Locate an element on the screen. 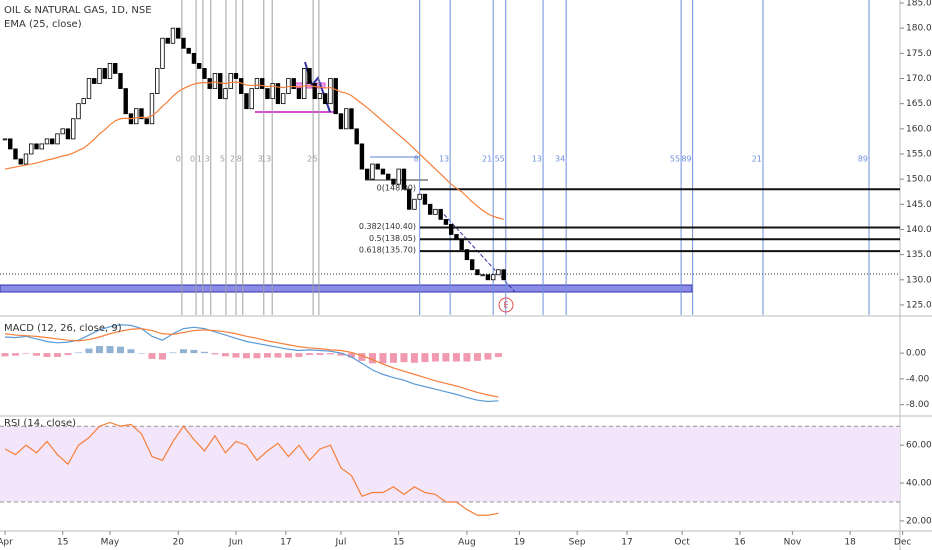  support-zone is located at coordinates (346, 288).